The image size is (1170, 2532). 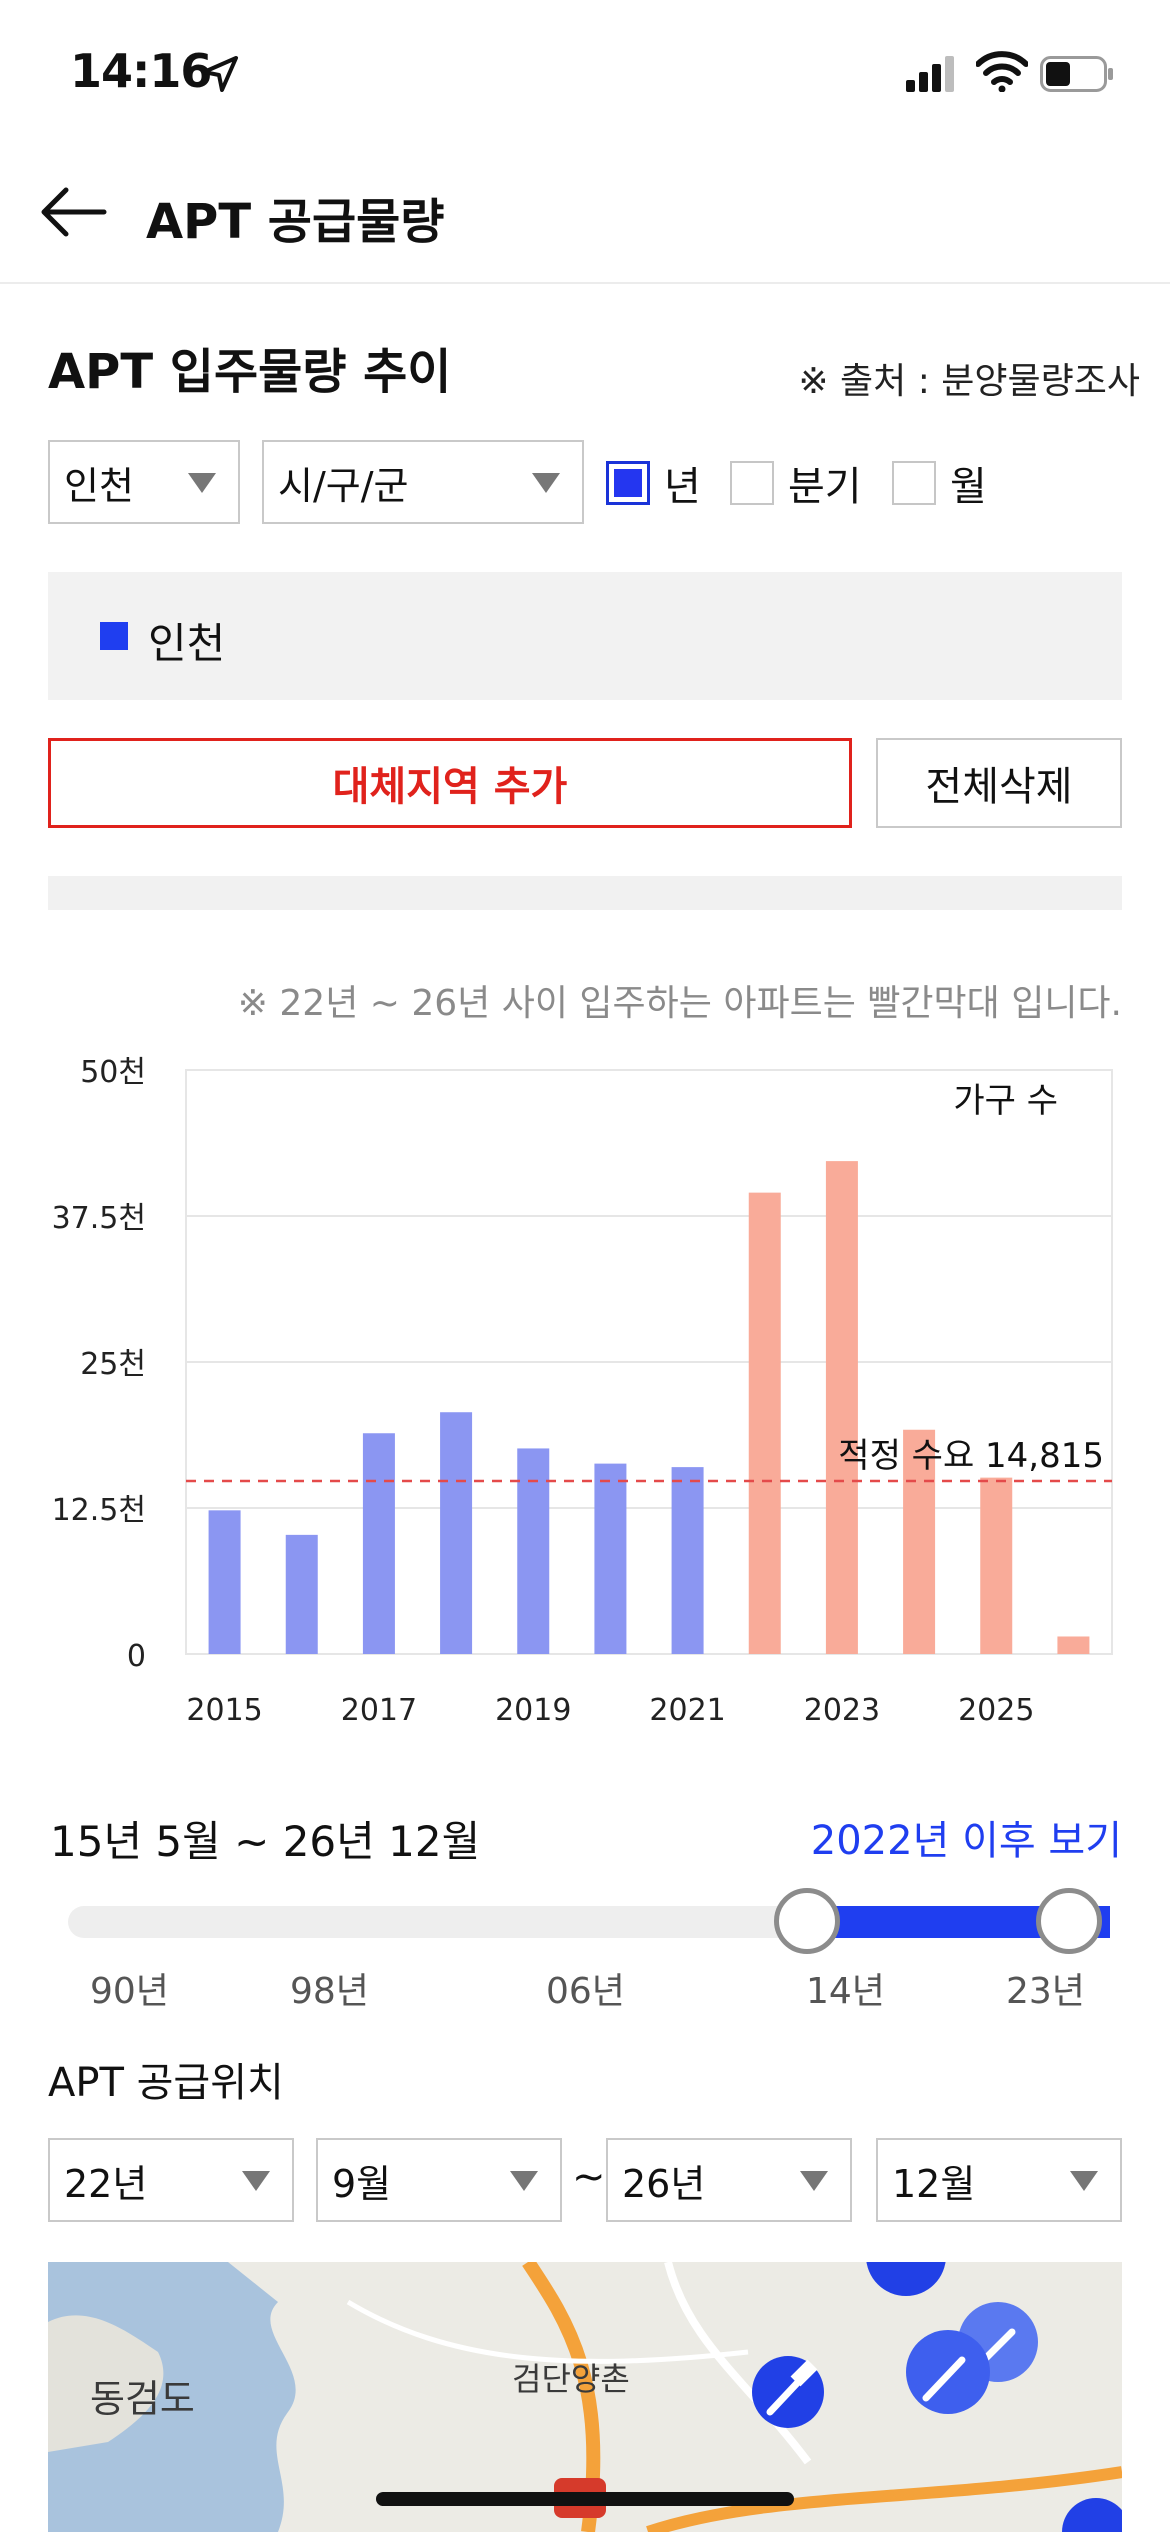 I want to click on legend-swatch, so click(x=114, y=636).